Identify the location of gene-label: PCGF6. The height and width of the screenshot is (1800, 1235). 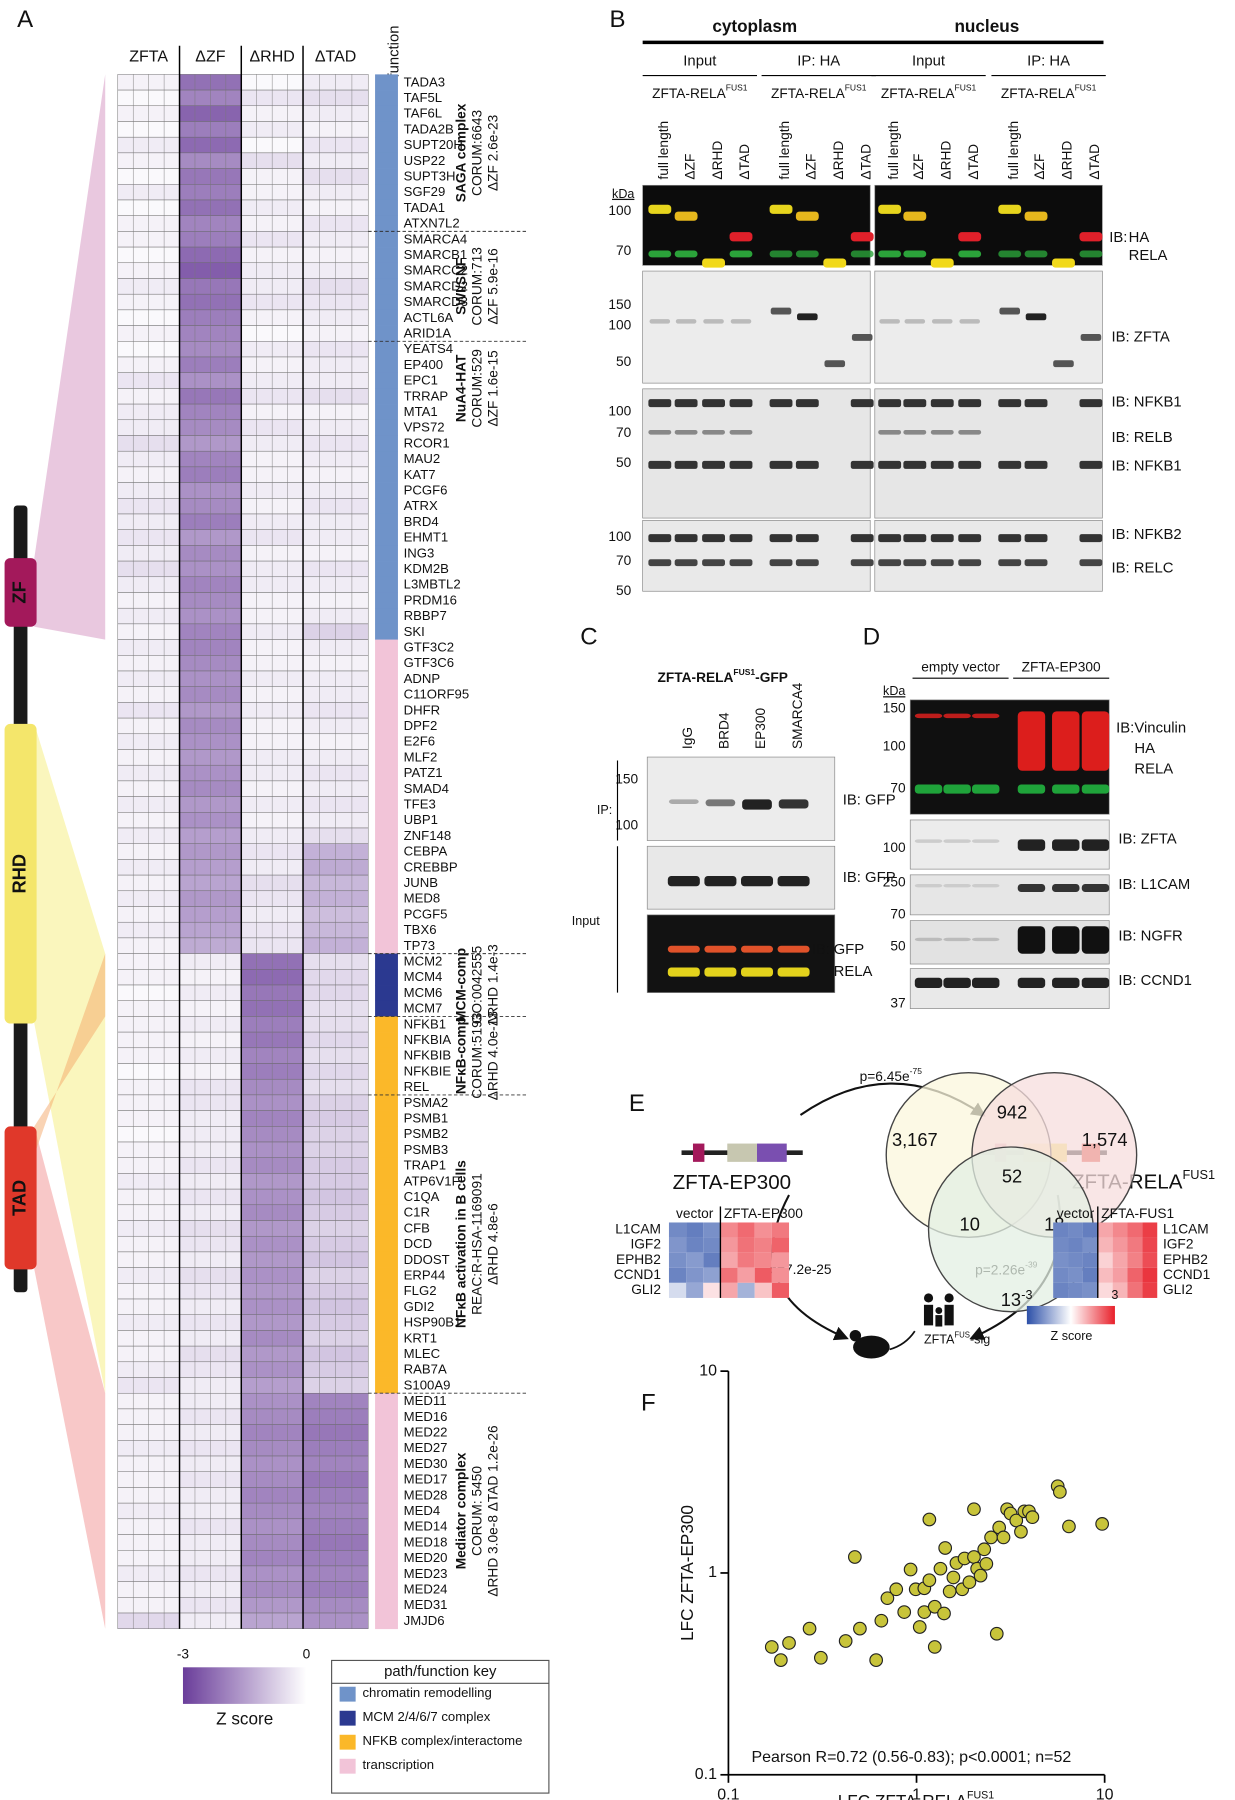
(426, 489).